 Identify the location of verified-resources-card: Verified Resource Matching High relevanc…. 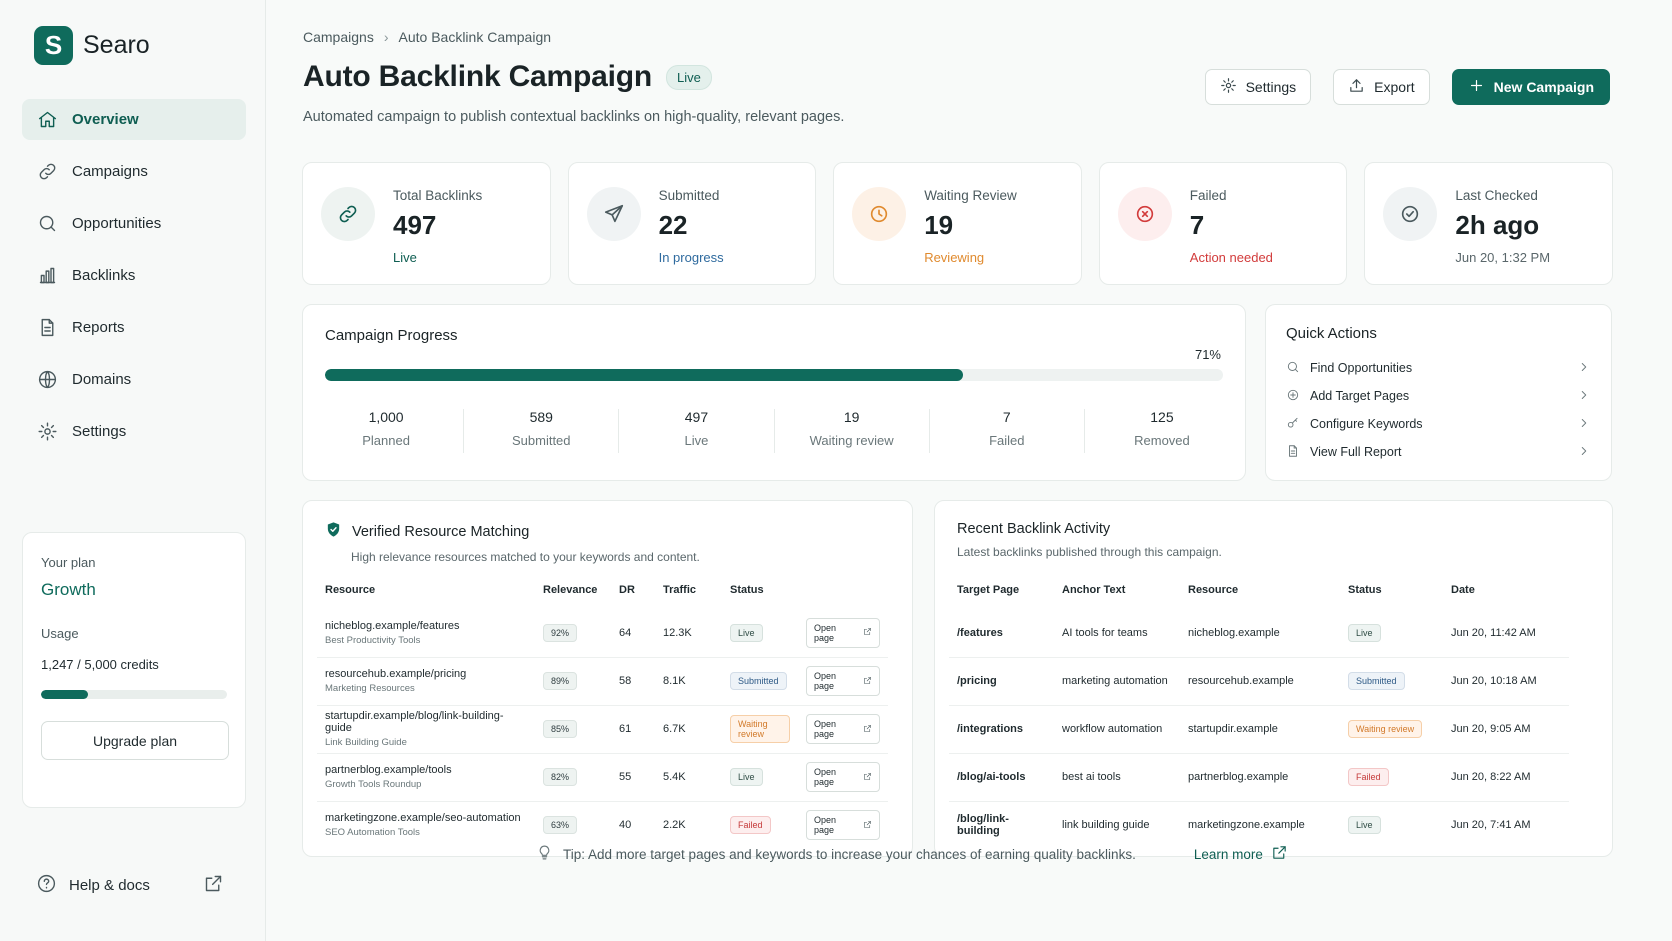
(607, 678).